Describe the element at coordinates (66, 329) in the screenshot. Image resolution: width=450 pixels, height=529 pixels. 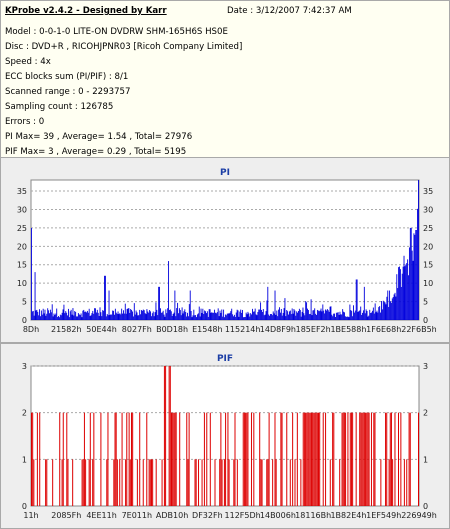
I see `x-tick-label: 21582h` at that location.